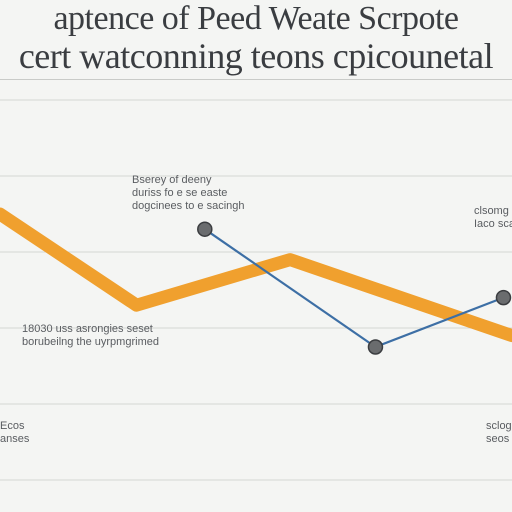 The image size is (512, 512). Describe the element at coordinates (256, 18) in the screenshot. I see `title-line-1: aptence of Peed Weate Scrpote` at that location.